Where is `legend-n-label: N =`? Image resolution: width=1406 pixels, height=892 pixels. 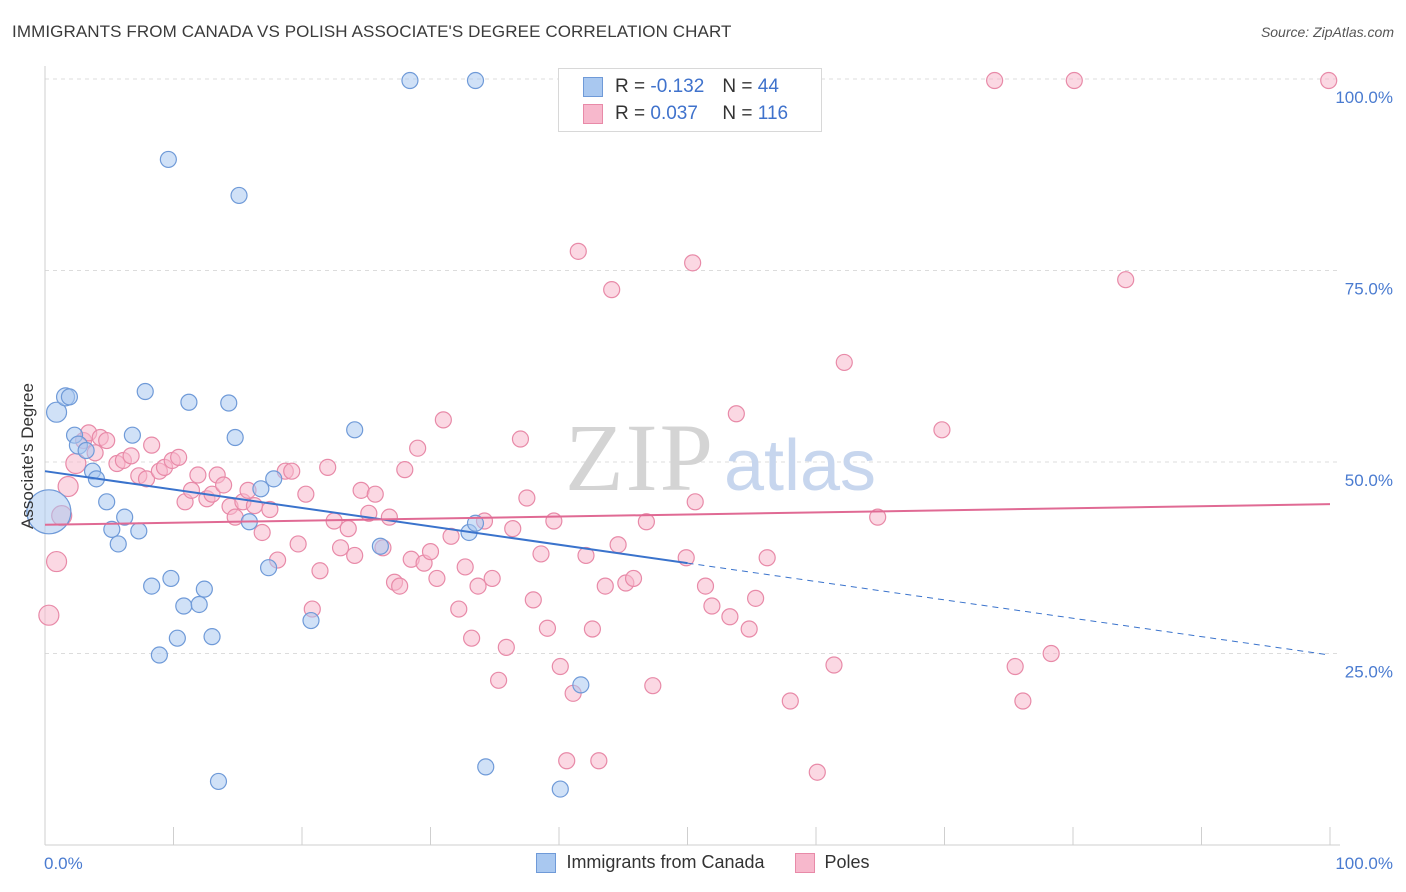
legend-n-label: N = is located at coordinates (737, 86).